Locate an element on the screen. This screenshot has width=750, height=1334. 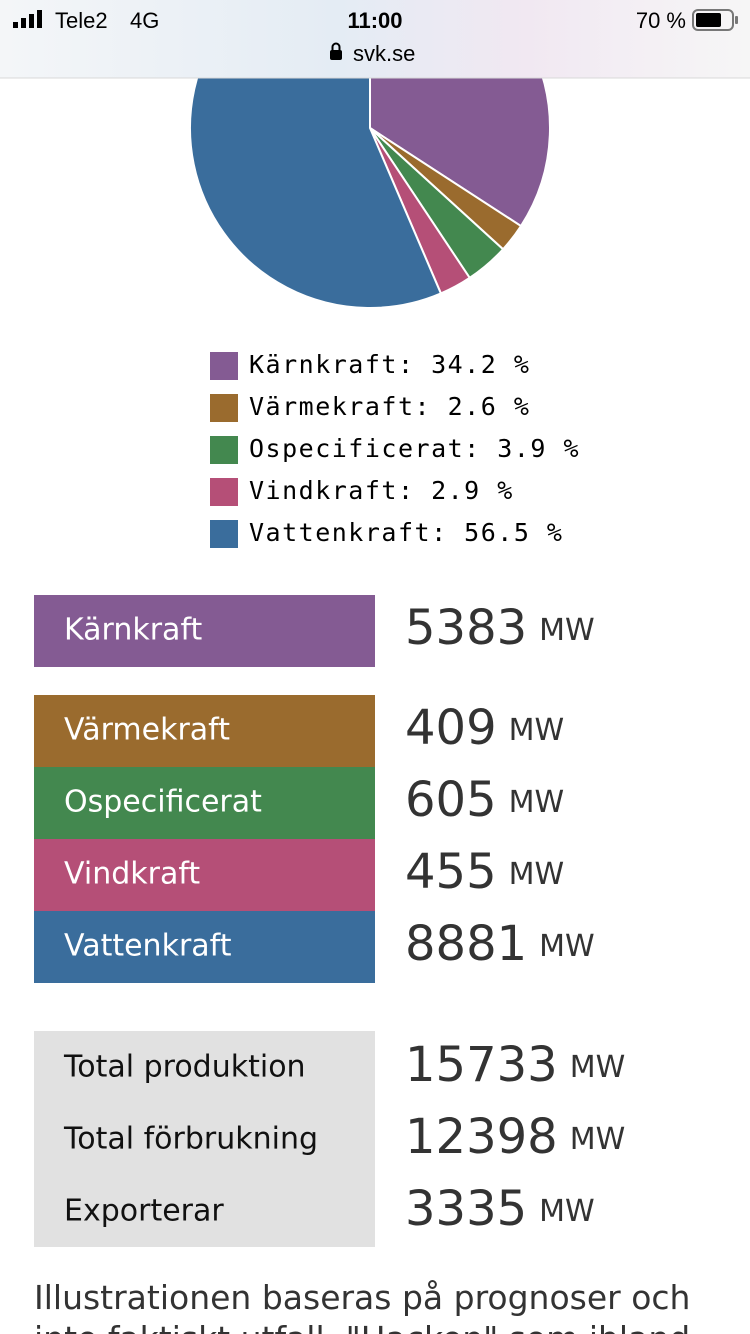
source-label: Ospecificerat is located at coordinates (163, 802).